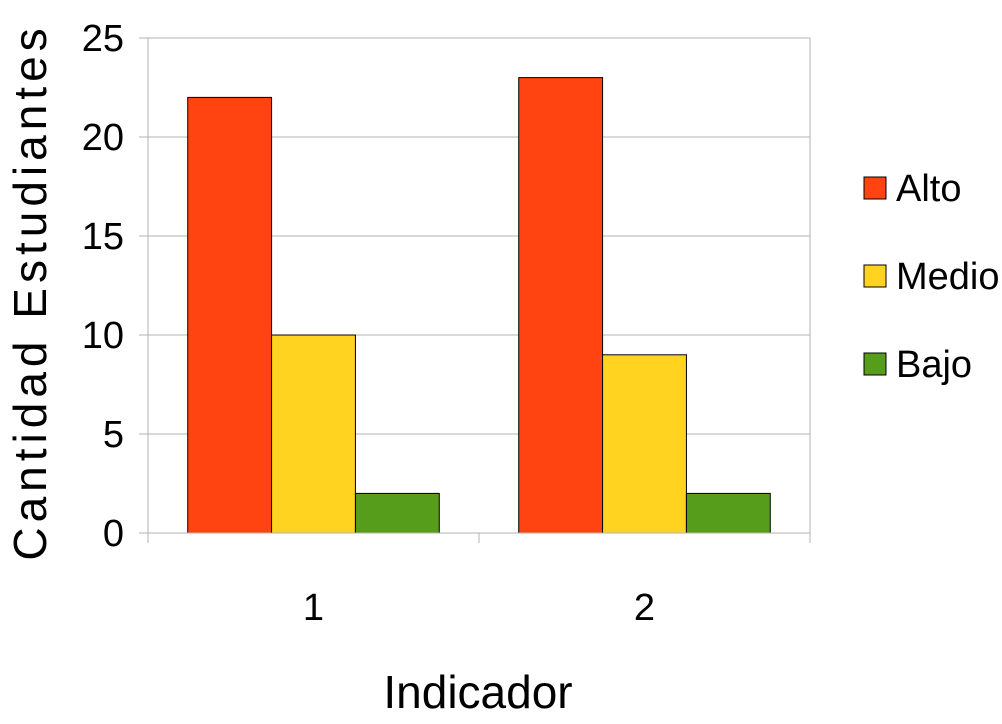 This screenshot has height=724, width=1002. Describe the element at coordinates (103, 237) in the screenshot. I see `y-tick-label: 15` at that location.